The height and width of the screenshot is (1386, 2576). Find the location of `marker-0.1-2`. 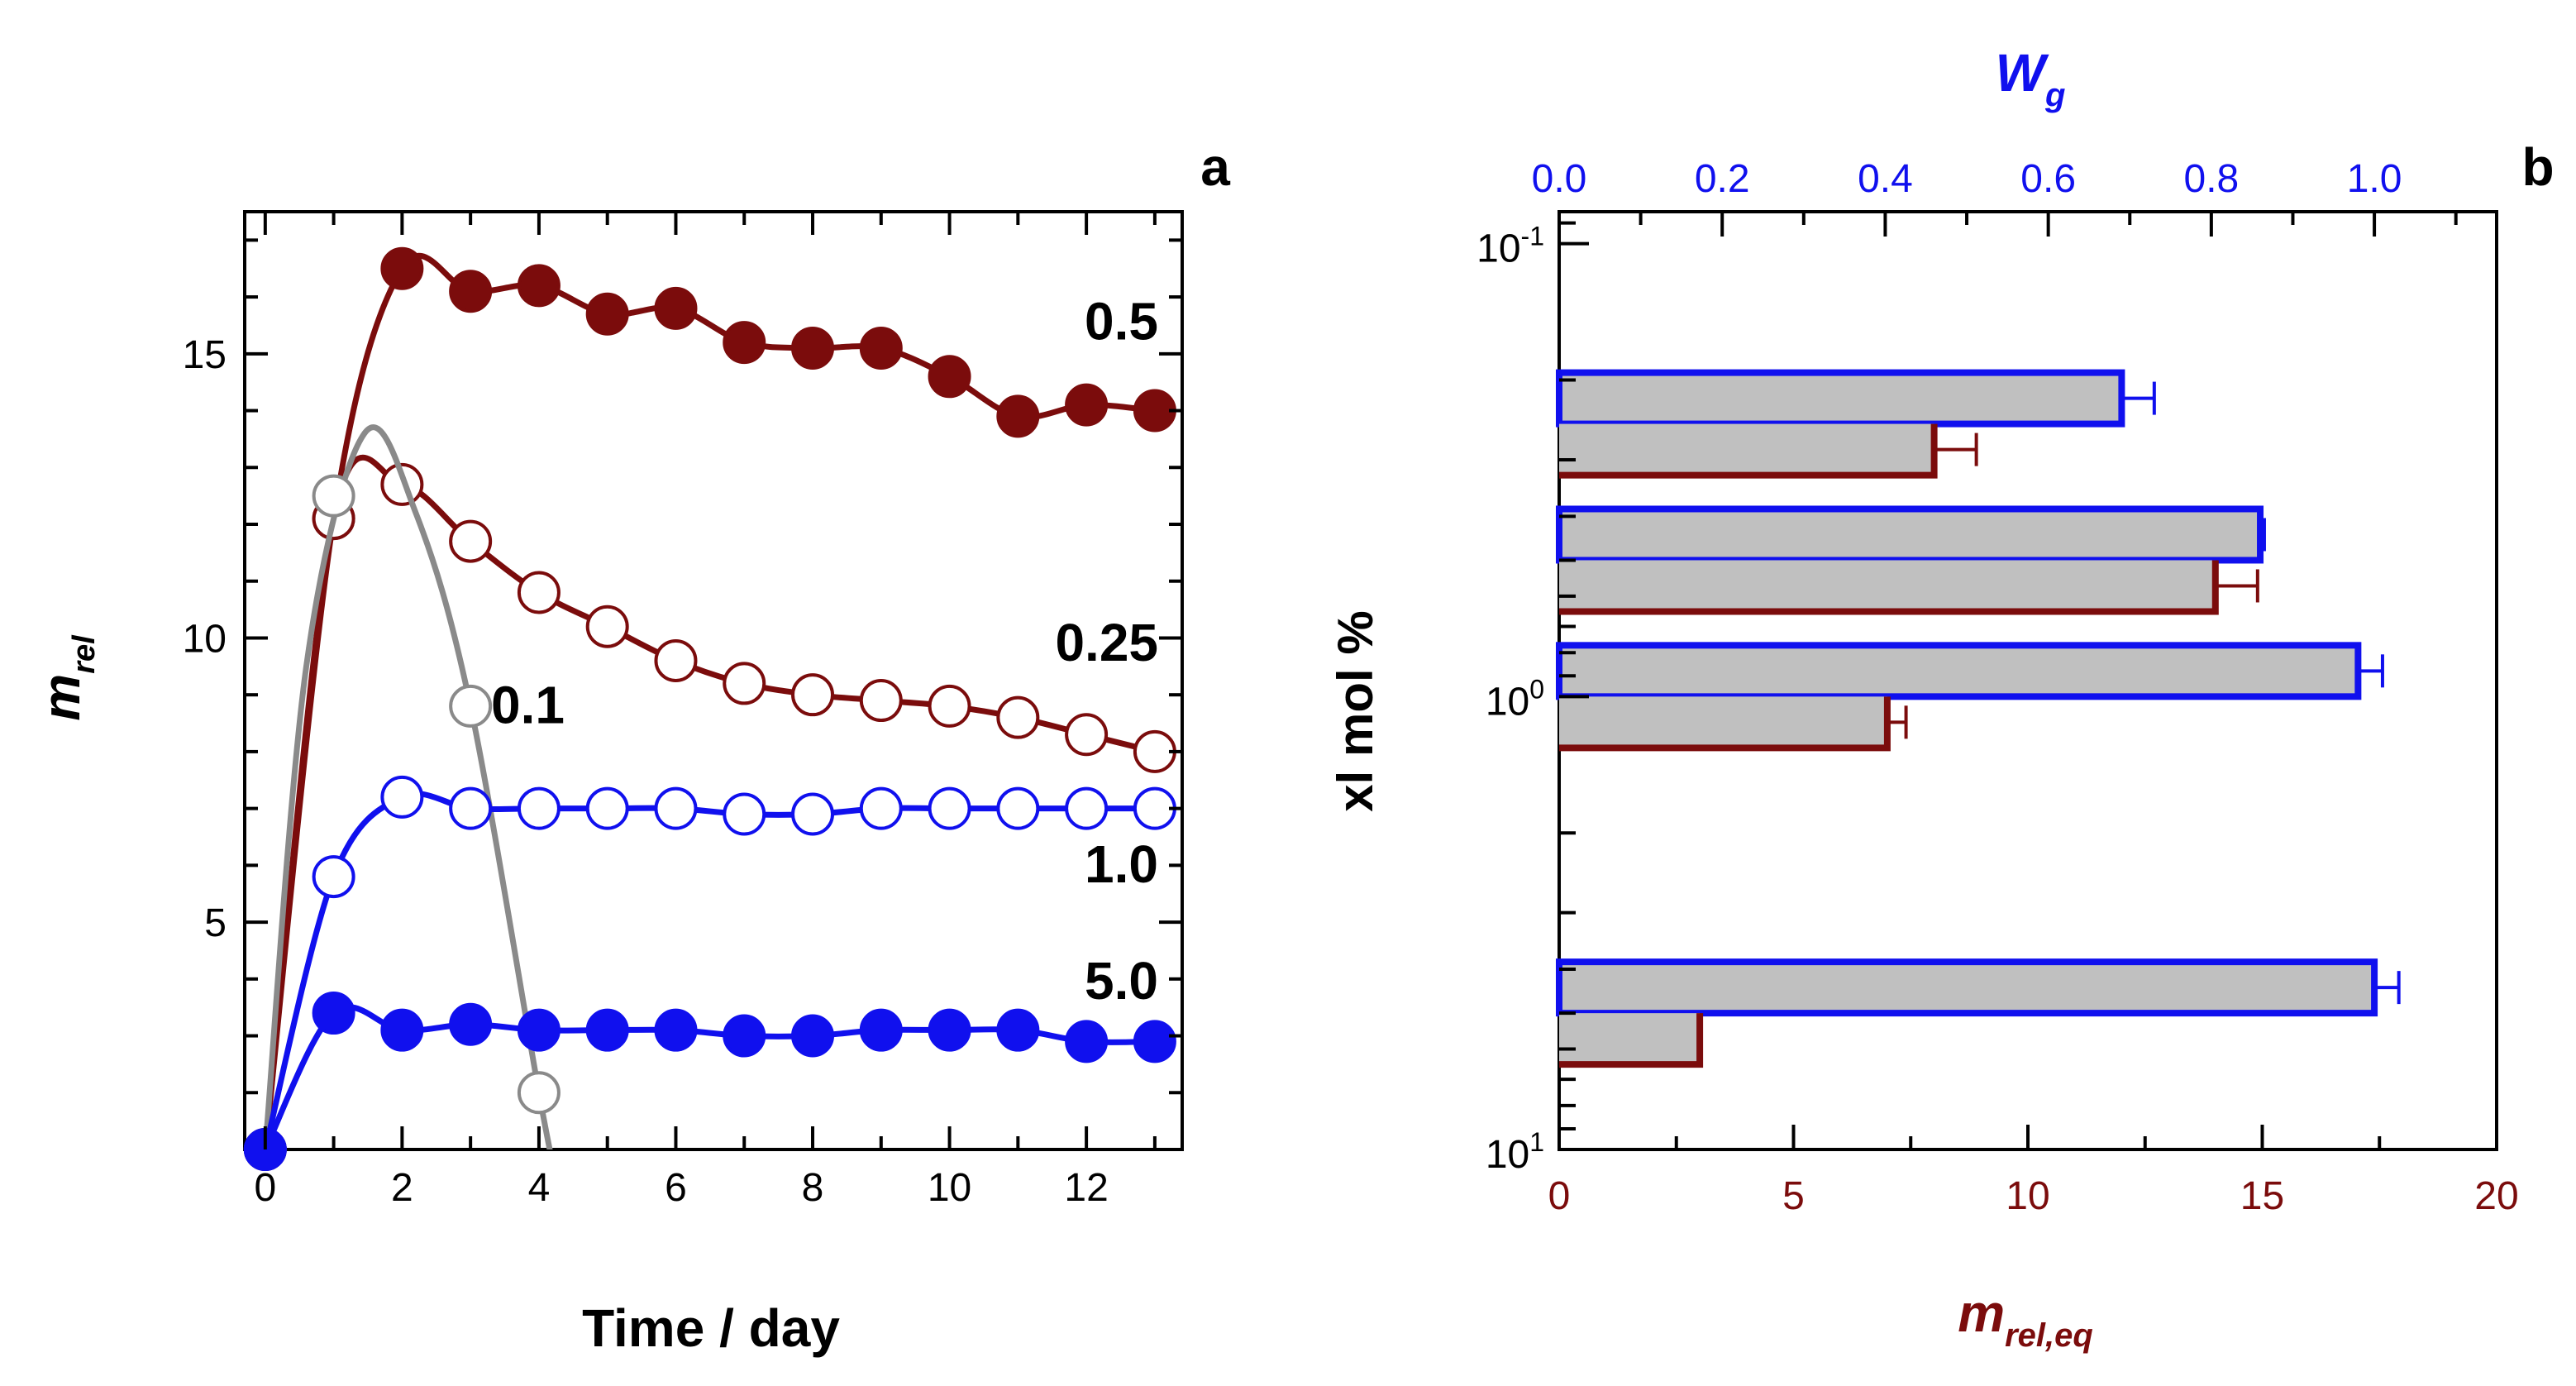

marker-0.1-2 is located at coordinates (471, 706).